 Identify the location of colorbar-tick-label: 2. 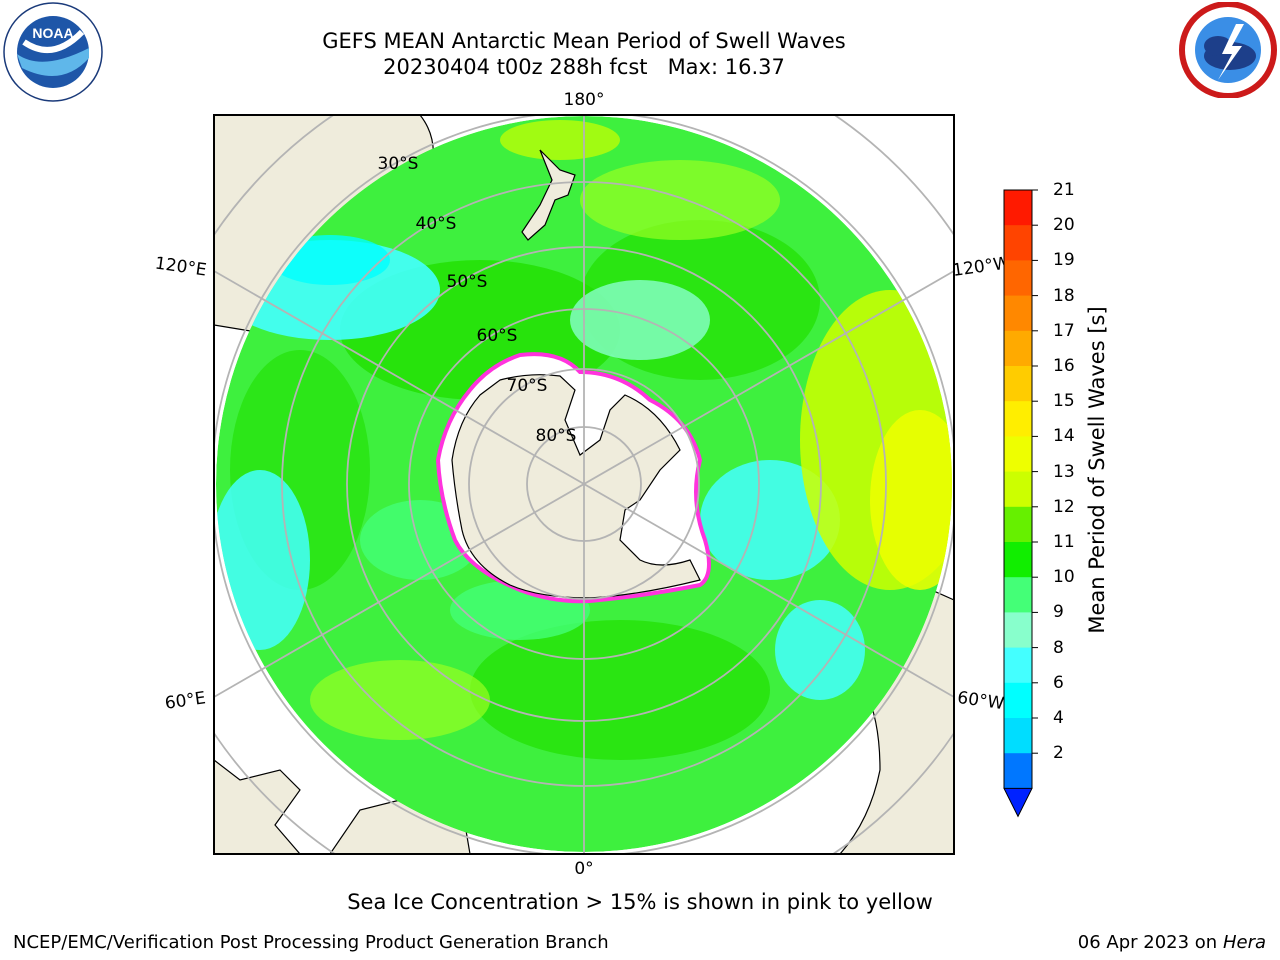
(1058, 753).